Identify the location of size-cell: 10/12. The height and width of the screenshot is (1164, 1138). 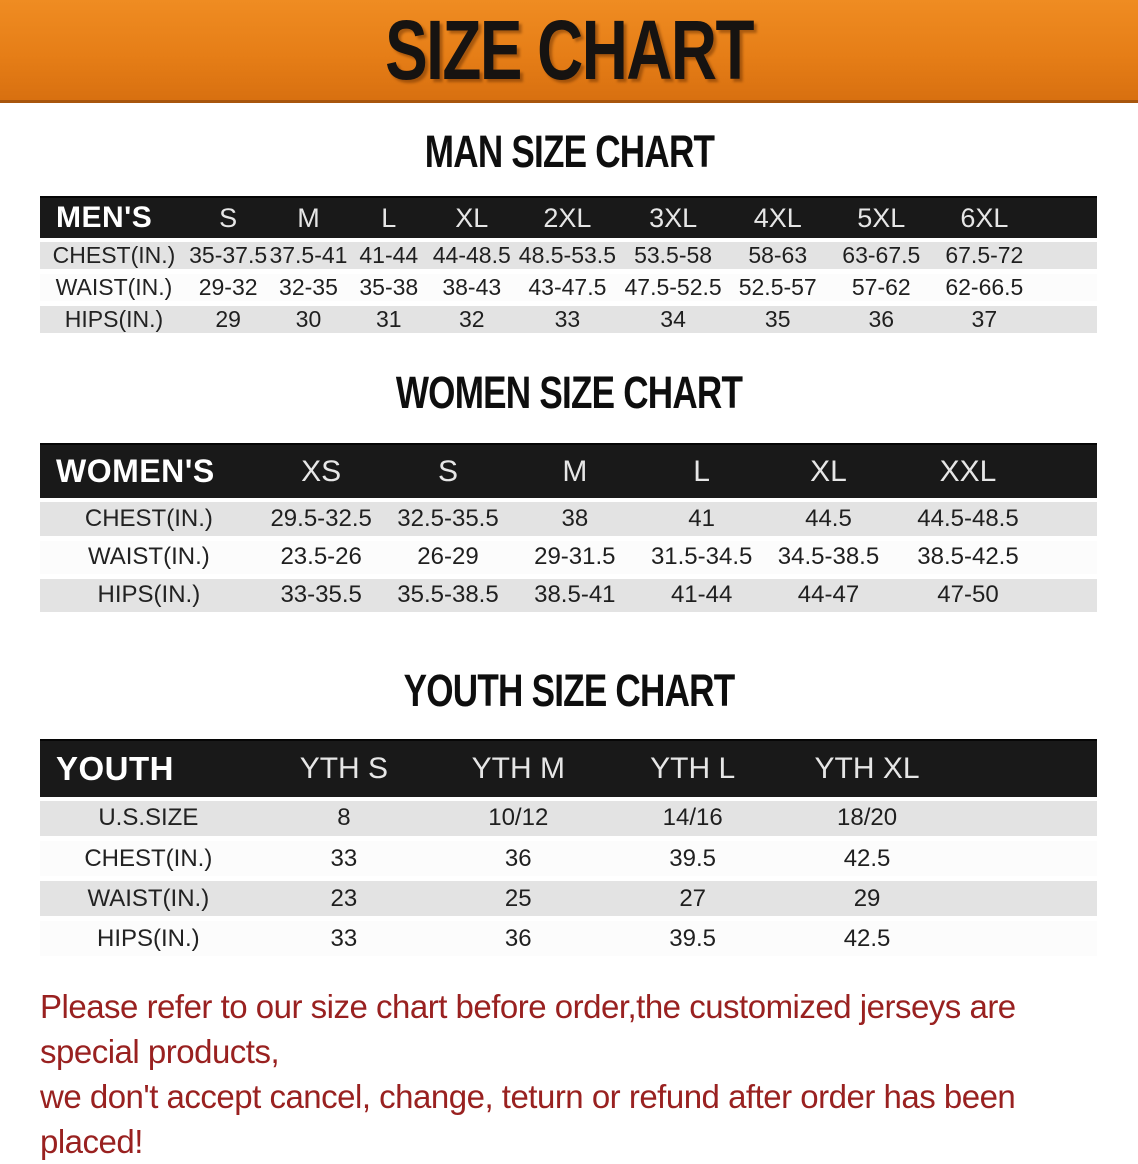
(518, 819).